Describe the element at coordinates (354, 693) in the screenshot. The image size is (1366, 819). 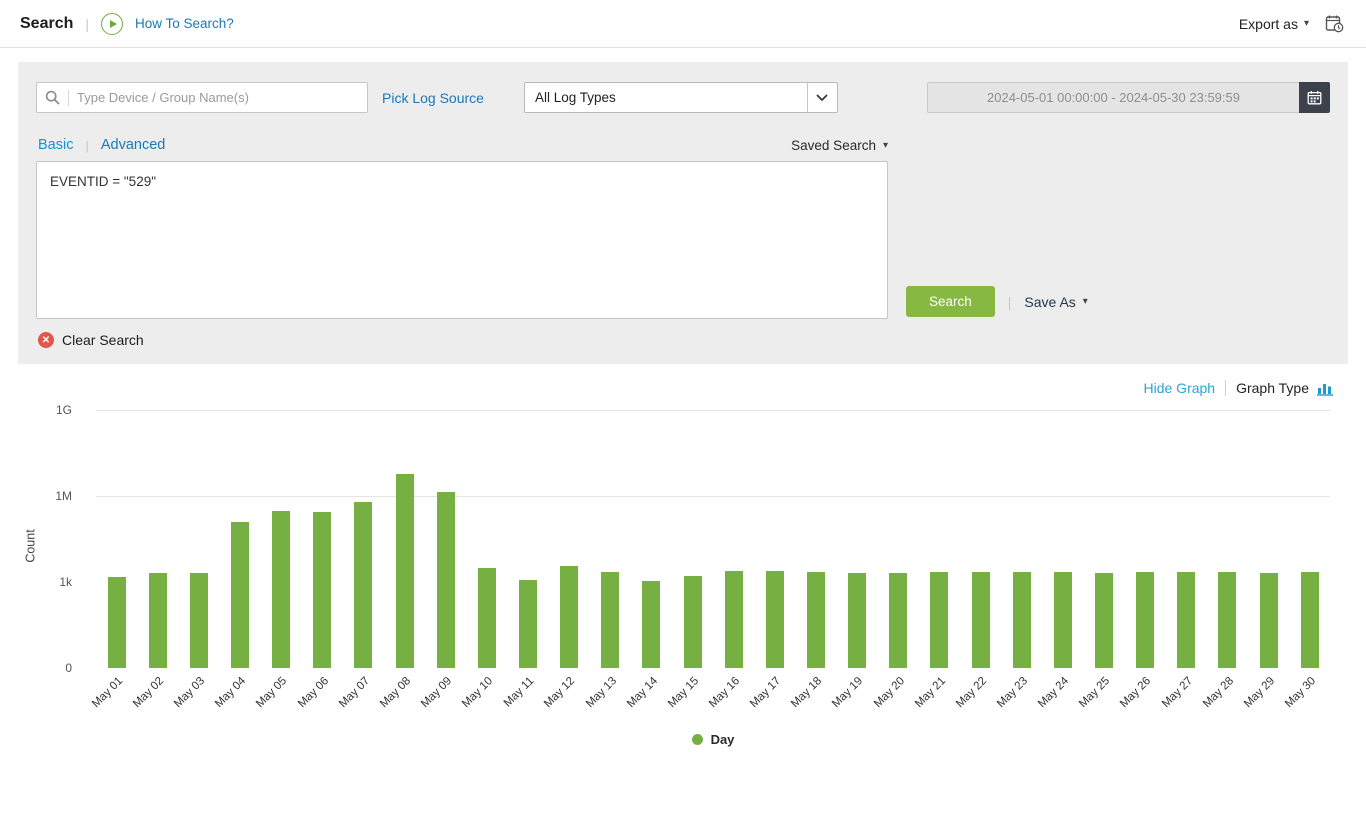
I see `x-tick-label: May 07` at that location.